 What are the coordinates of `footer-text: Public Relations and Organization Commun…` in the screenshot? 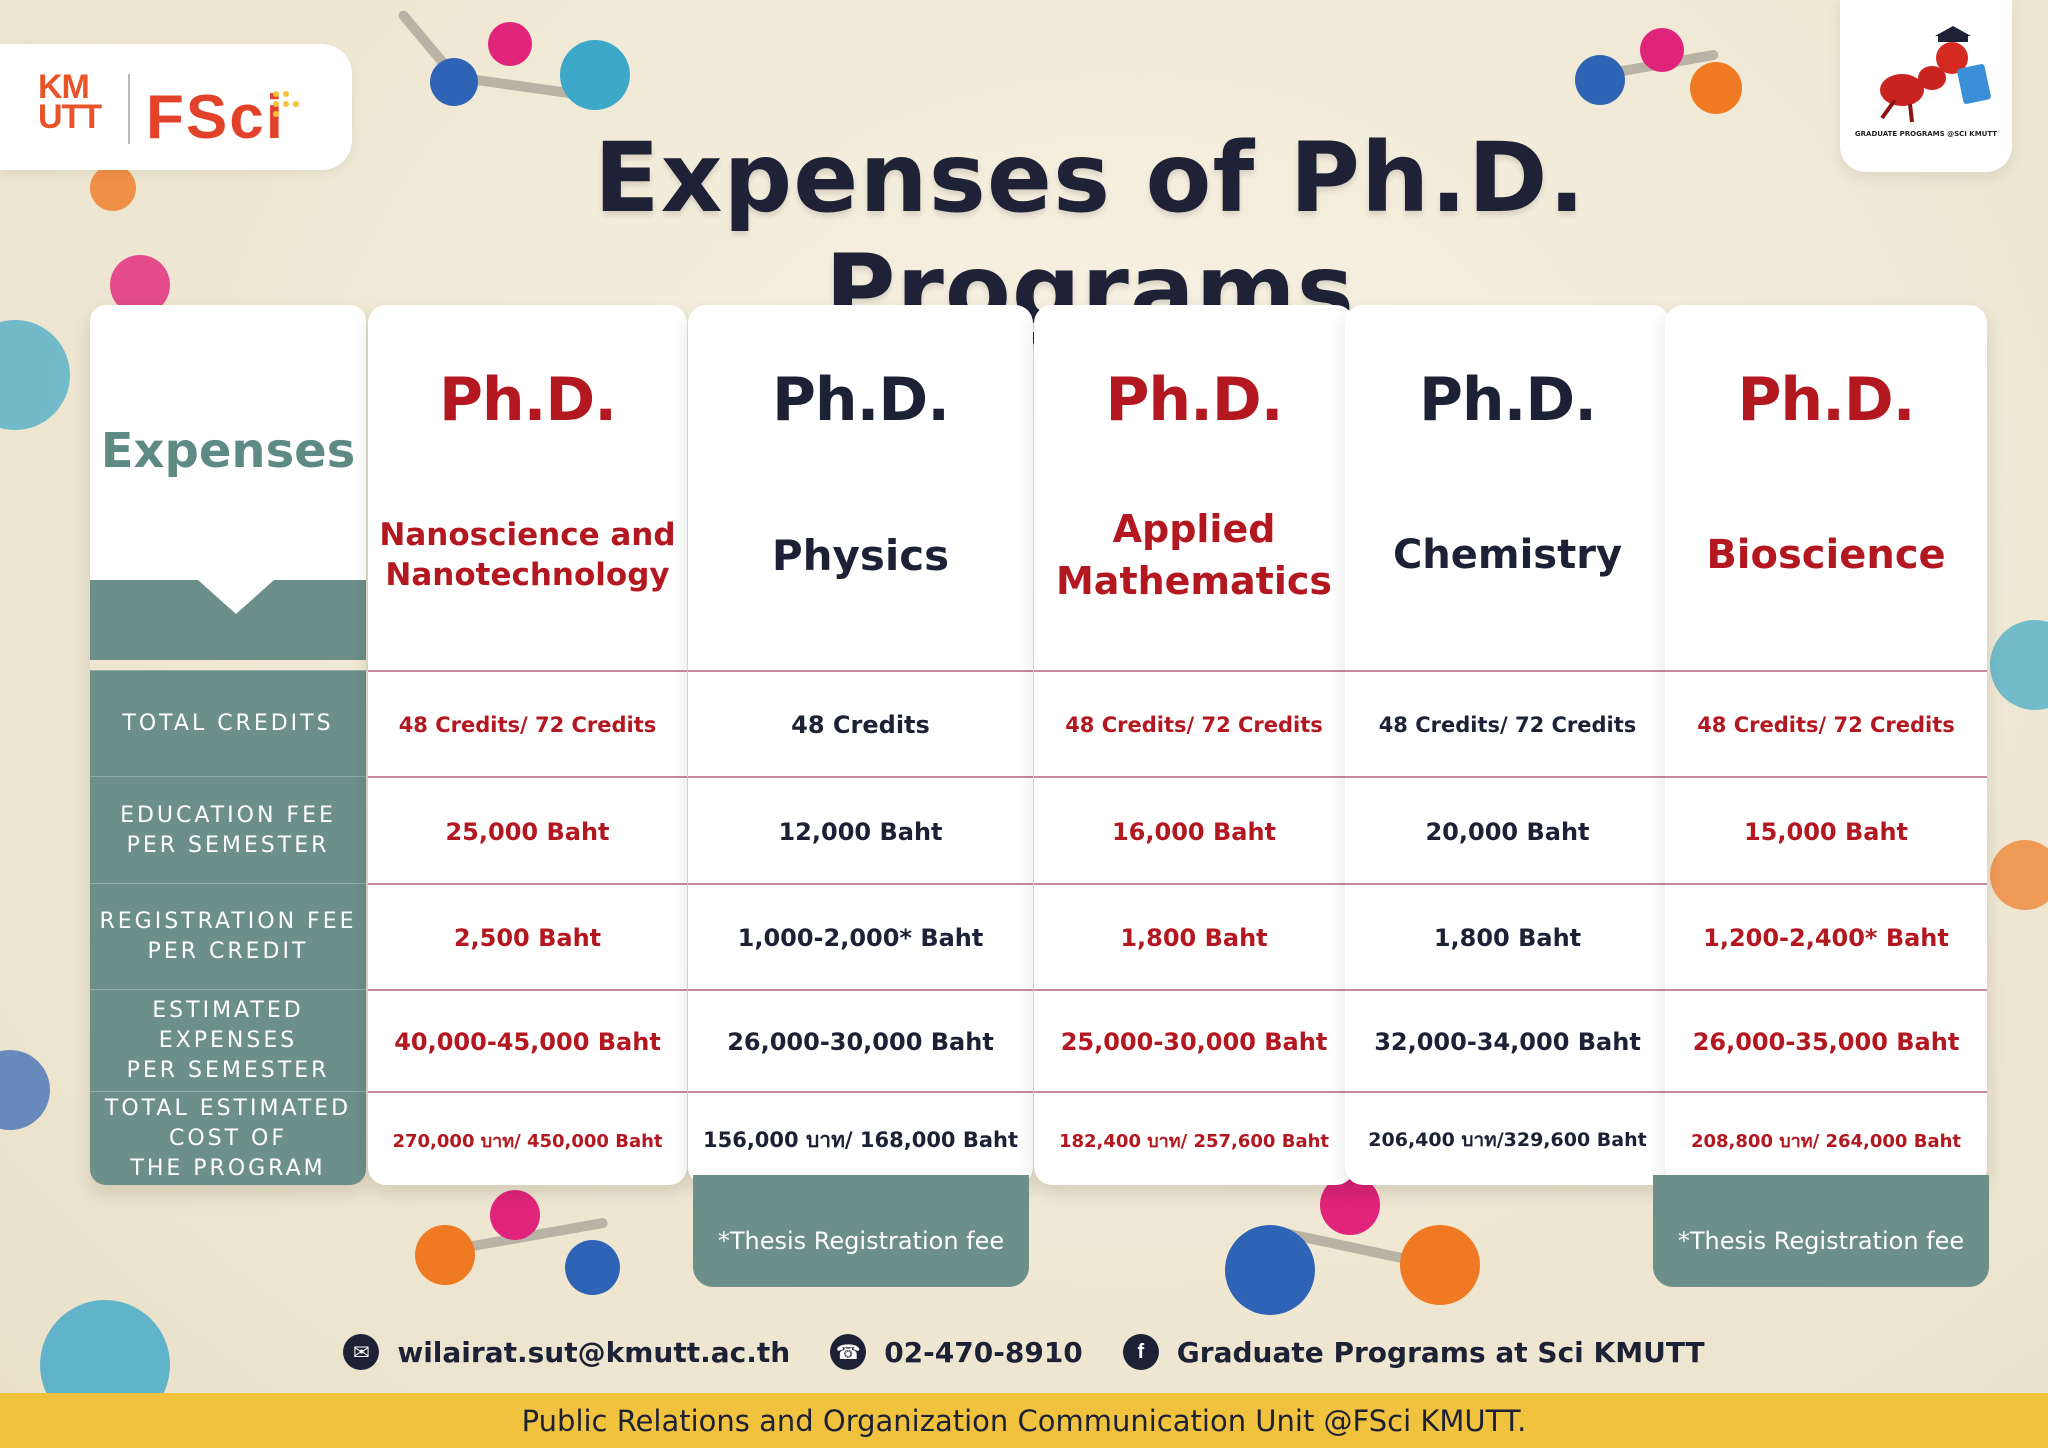 It's located at (1024, 1420).